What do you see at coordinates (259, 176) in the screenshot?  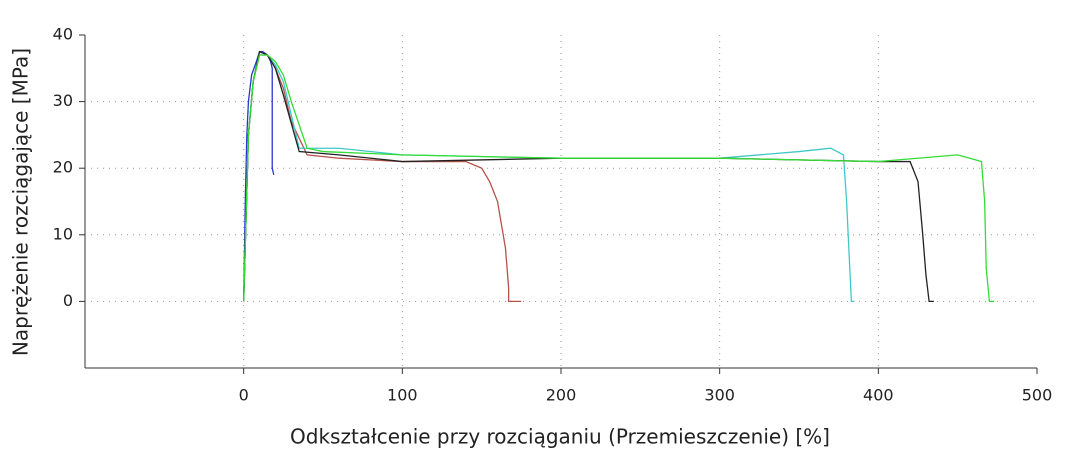 I see `line-series` at bounding box center [259, 176].